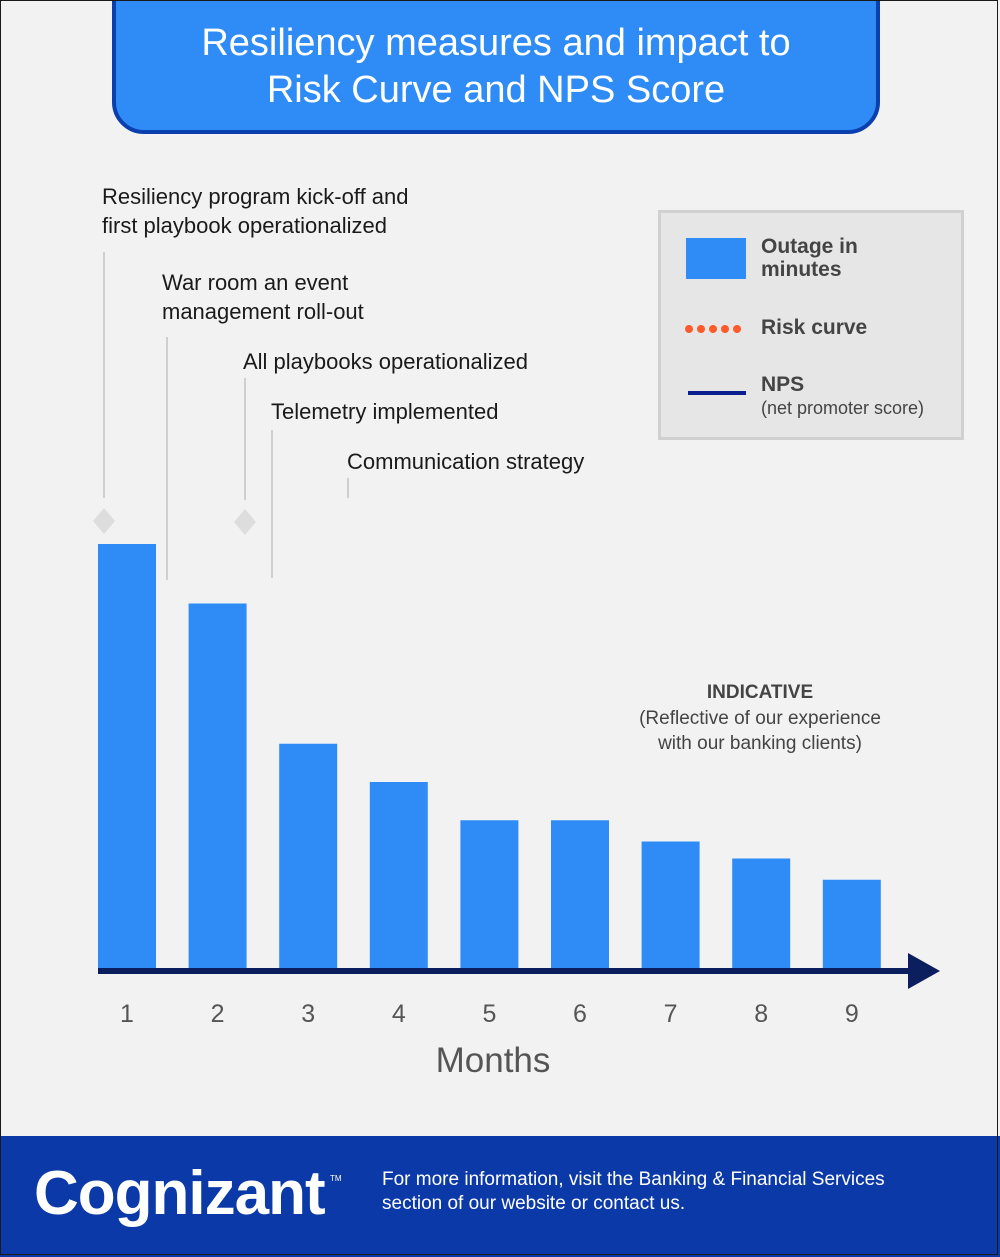  Describe the element at coordinates (466, 461) in the screenshot. I see `milestone-5: Communication strategy` at that location.